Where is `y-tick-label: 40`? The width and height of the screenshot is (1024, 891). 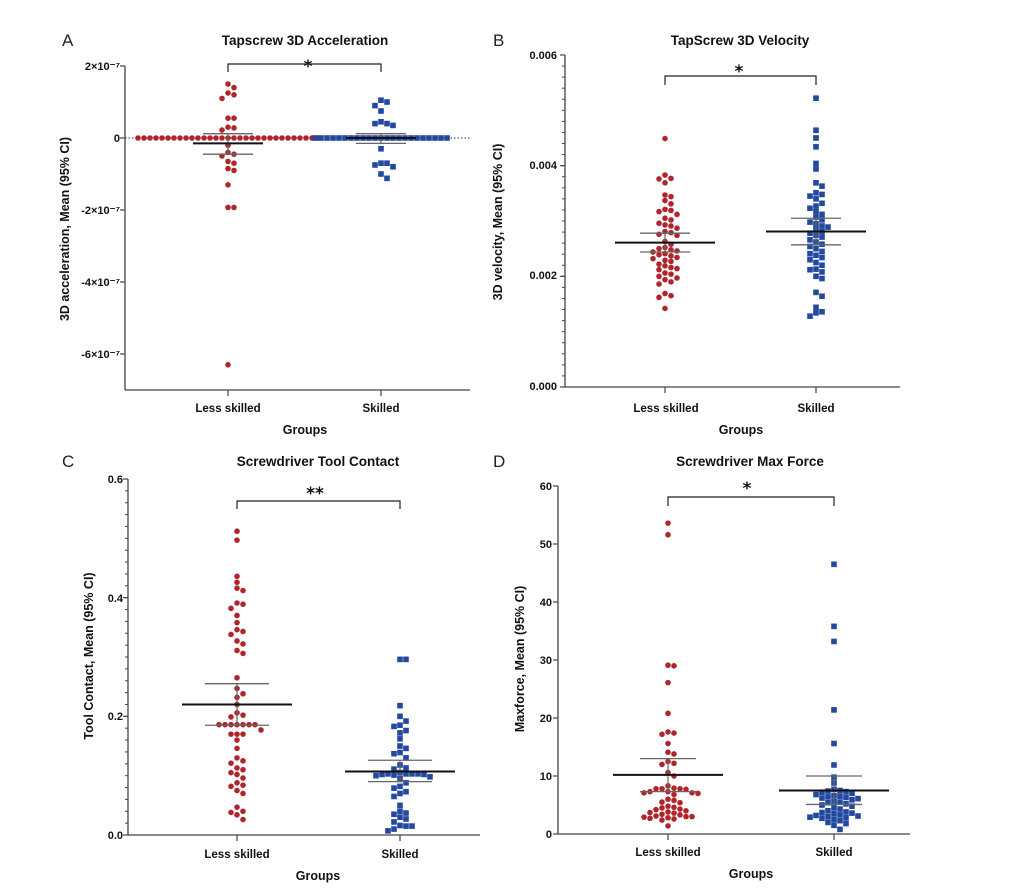 y-tick-label: 40 is located at coordinates (546, 603).